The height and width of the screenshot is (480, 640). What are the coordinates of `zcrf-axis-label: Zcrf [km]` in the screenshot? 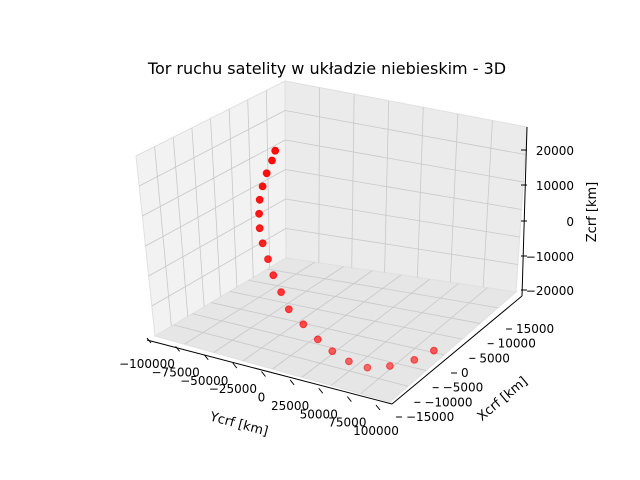 It's located at (592, 212).